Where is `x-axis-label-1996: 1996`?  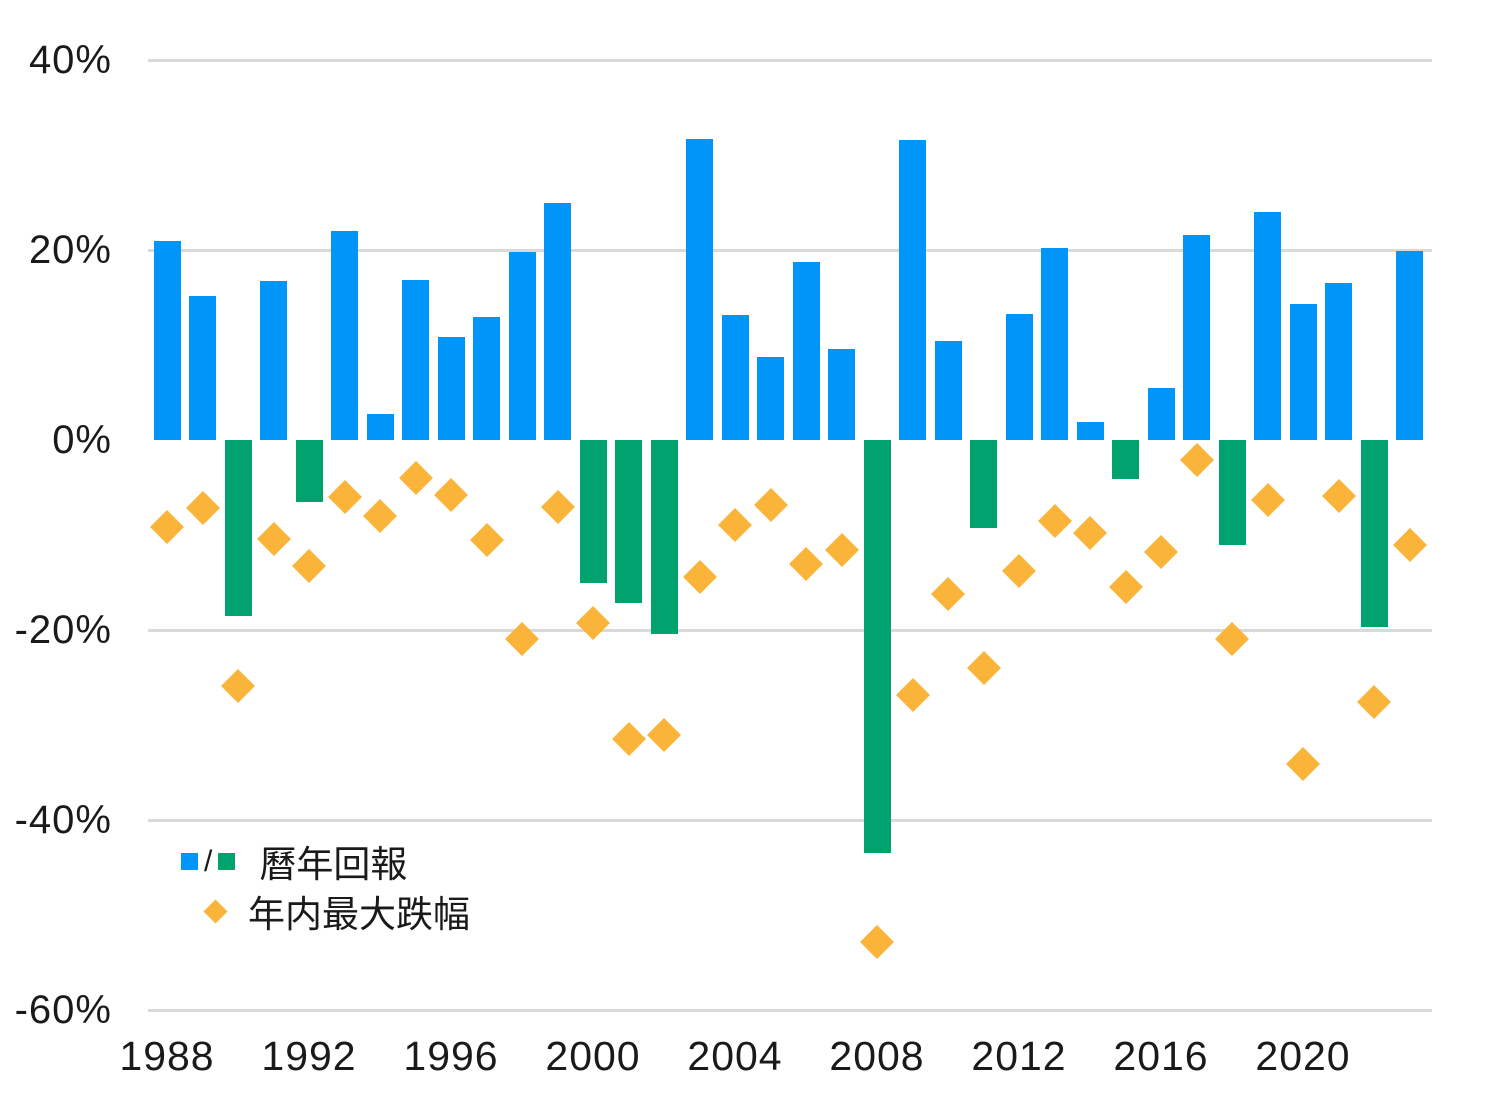 x-axis-label-1996: 1996 is located at coordinates (451, 1056).